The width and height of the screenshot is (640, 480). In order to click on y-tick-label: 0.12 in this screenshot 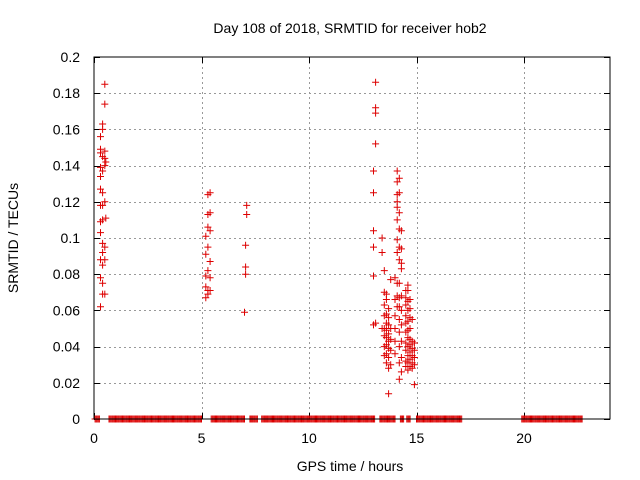, I will do `click(66, 202)`.